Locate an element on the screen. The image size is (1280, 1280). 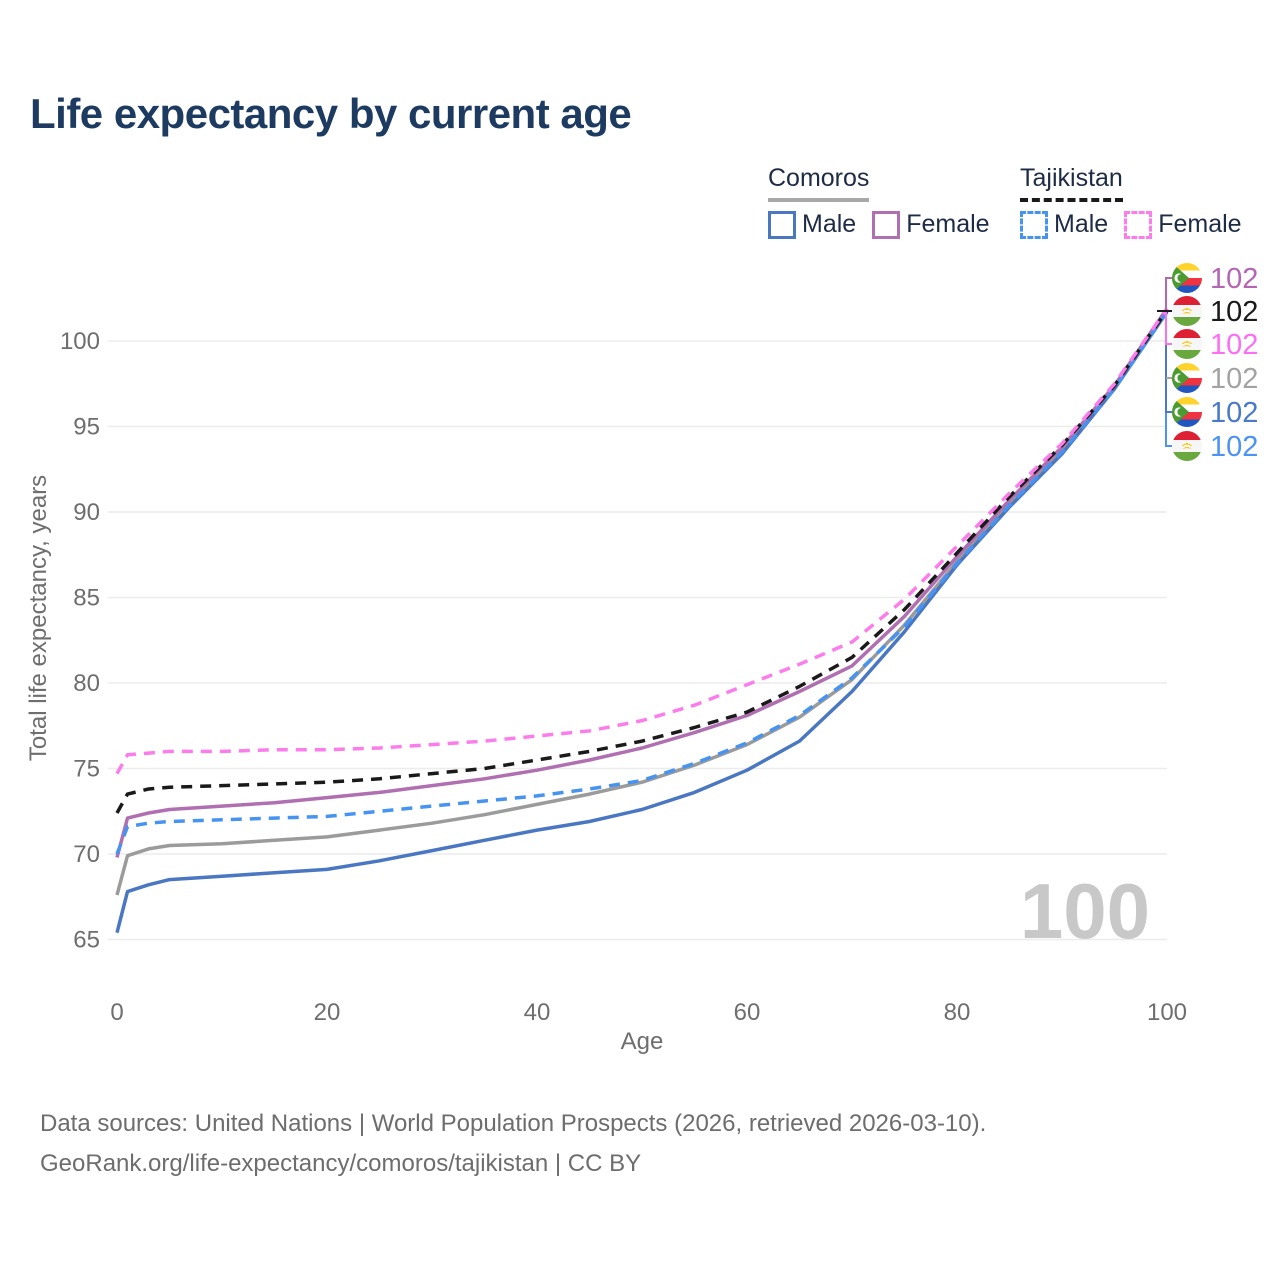
legend-group-tajikistan: Tajikistan Male Female is located at coordinates (1139, 201).